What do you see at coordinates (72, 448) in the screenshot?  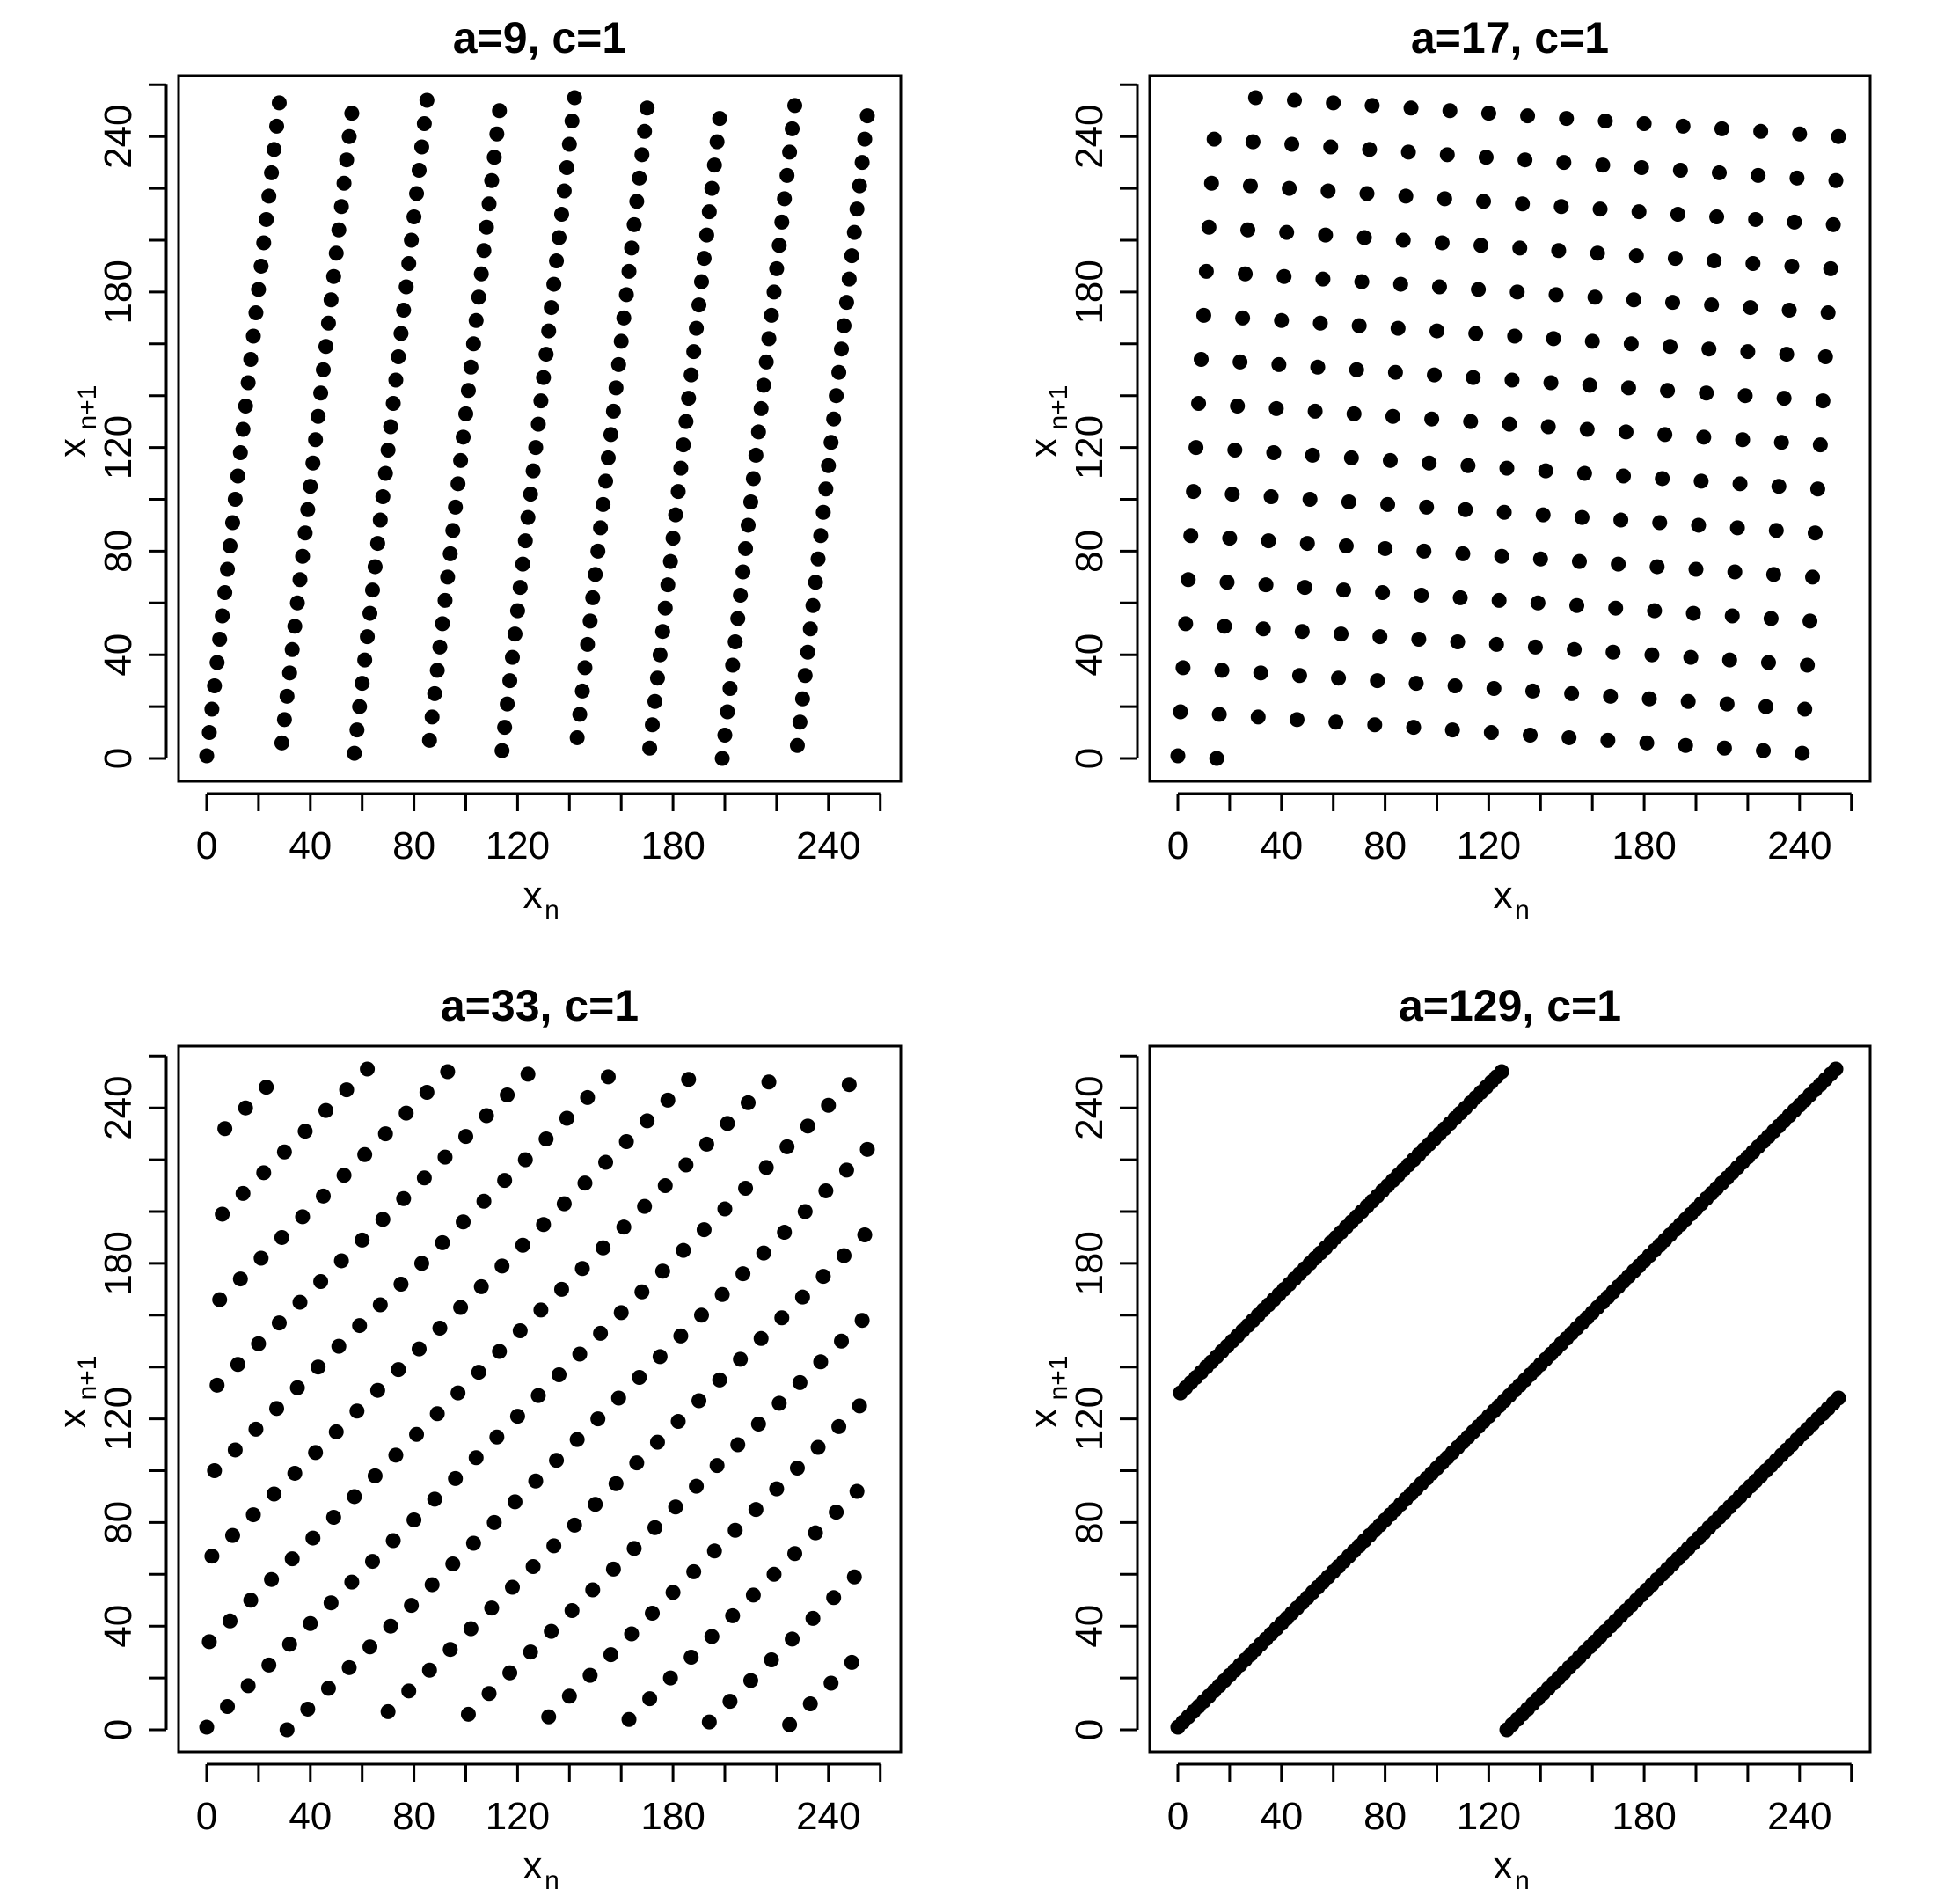 I see `y-axis-label: x` at bounding box center [72, 448].